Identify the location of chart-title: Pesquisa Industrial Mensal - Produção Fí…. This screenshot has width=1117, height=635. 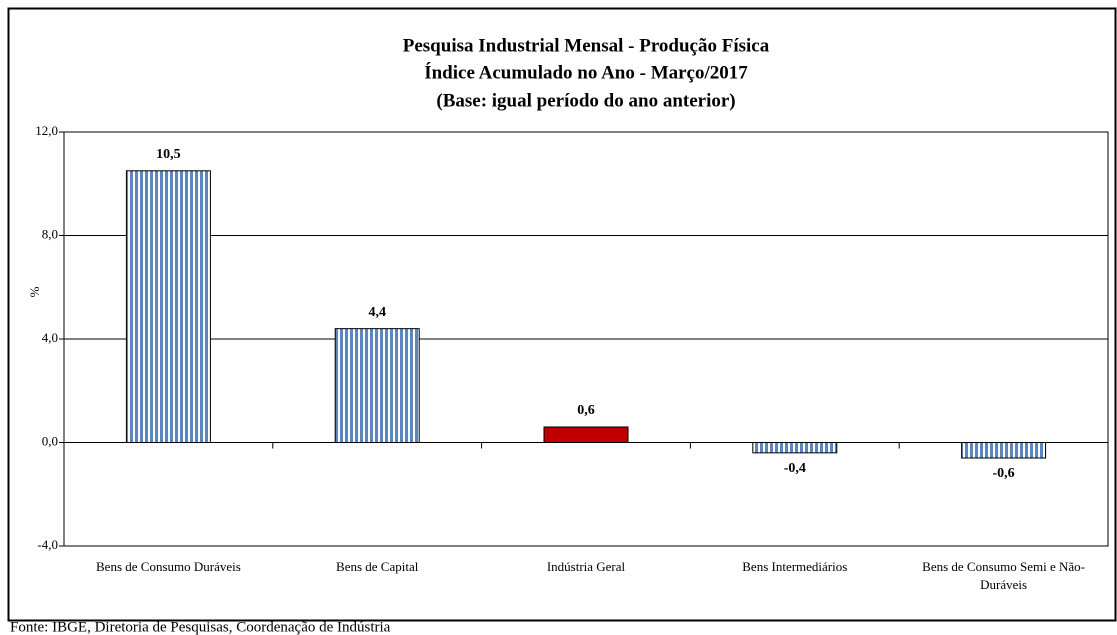
(586, 45).